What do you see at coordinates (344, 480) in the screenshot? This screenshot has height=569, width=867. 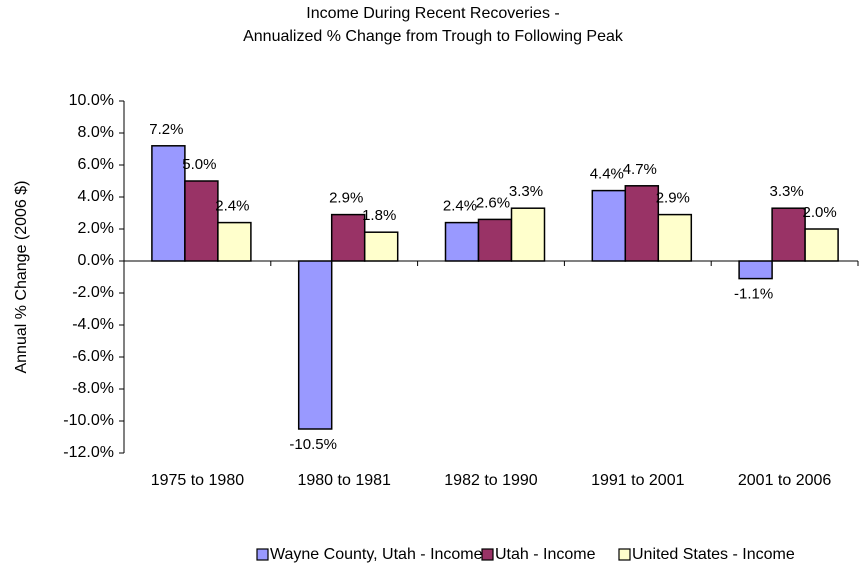 I see `x-tick-label: 1980 to 1981` at bounding box center [344, 480].